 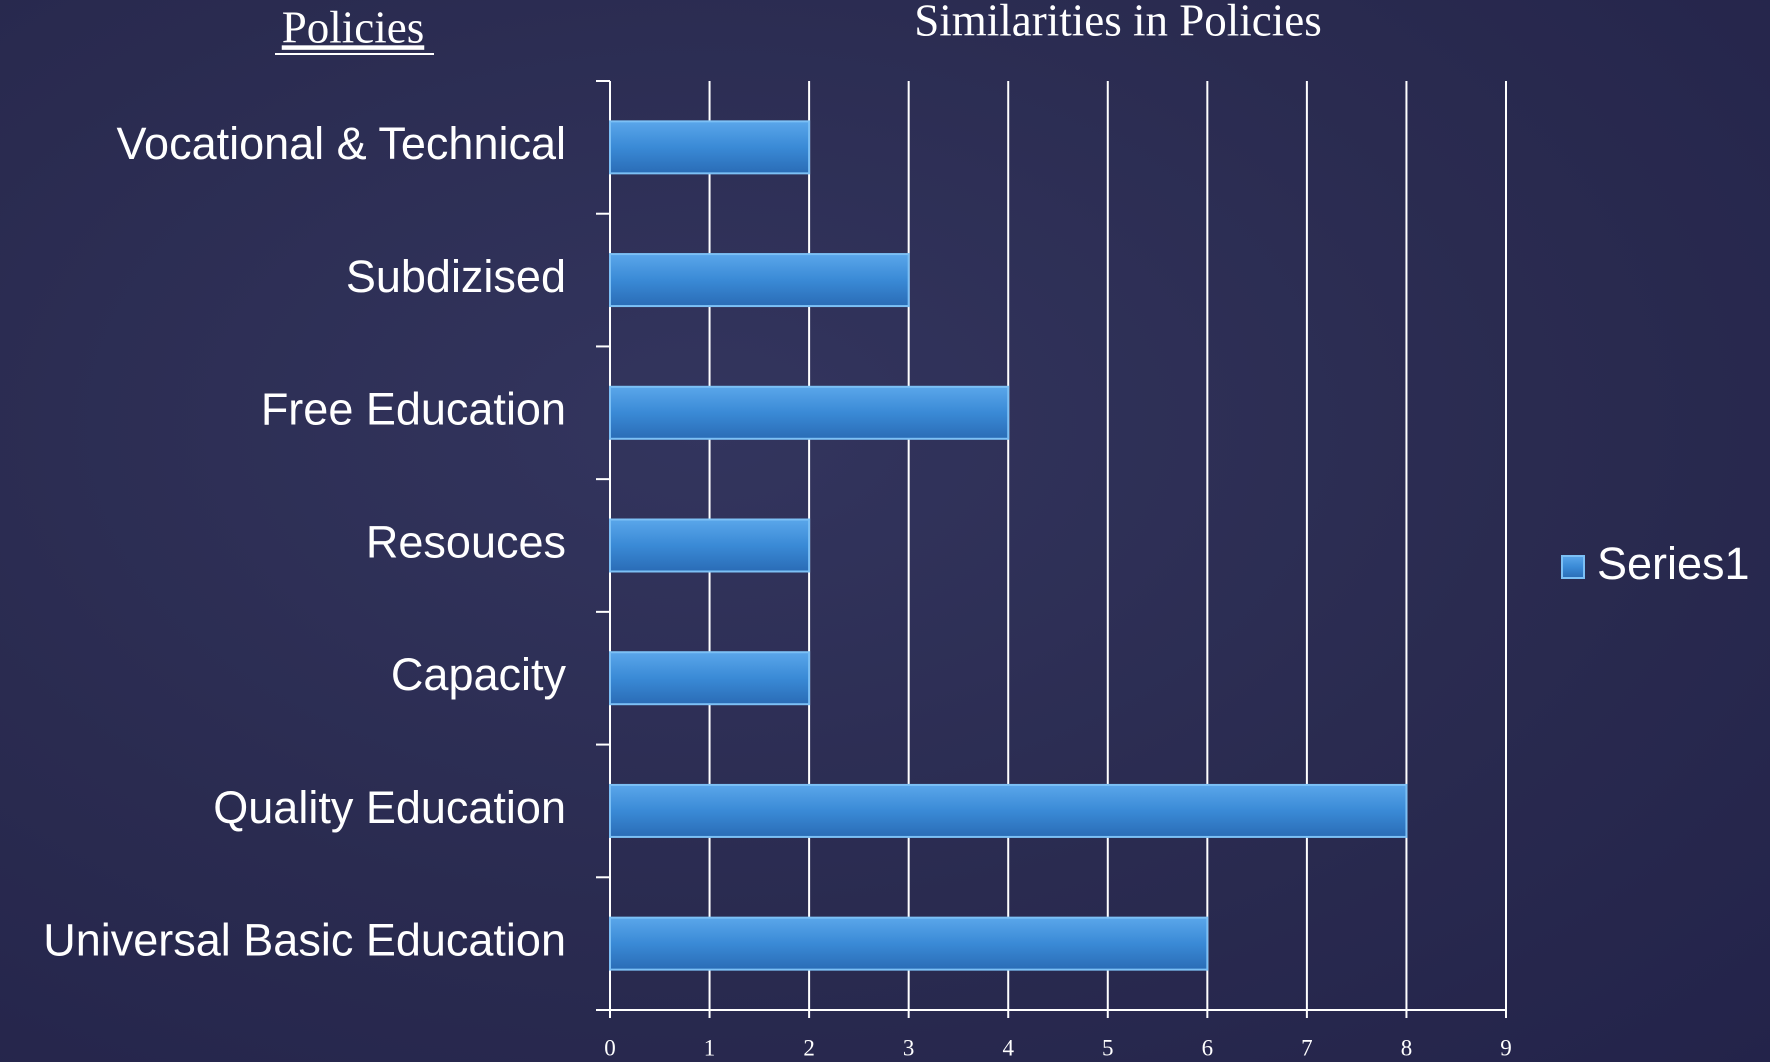 I want to click on y-tick-label: Vocational & Technical, so click(x=341, y=143).